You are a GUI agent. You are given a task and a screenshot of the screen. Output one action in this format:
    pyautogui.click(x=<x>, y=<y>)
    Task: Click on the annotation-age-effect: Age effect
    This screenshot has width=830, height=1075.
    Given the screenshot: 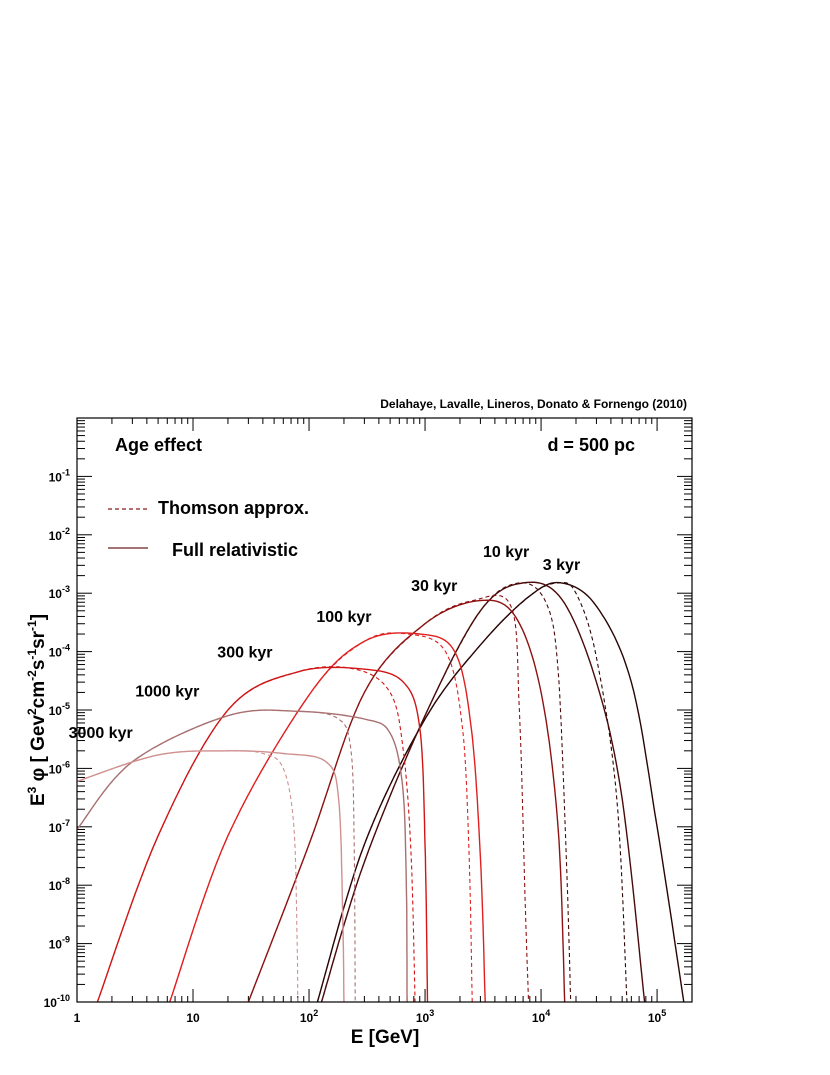 What is the action you would take?
    pyautogui.click(x=158, y=445)
    